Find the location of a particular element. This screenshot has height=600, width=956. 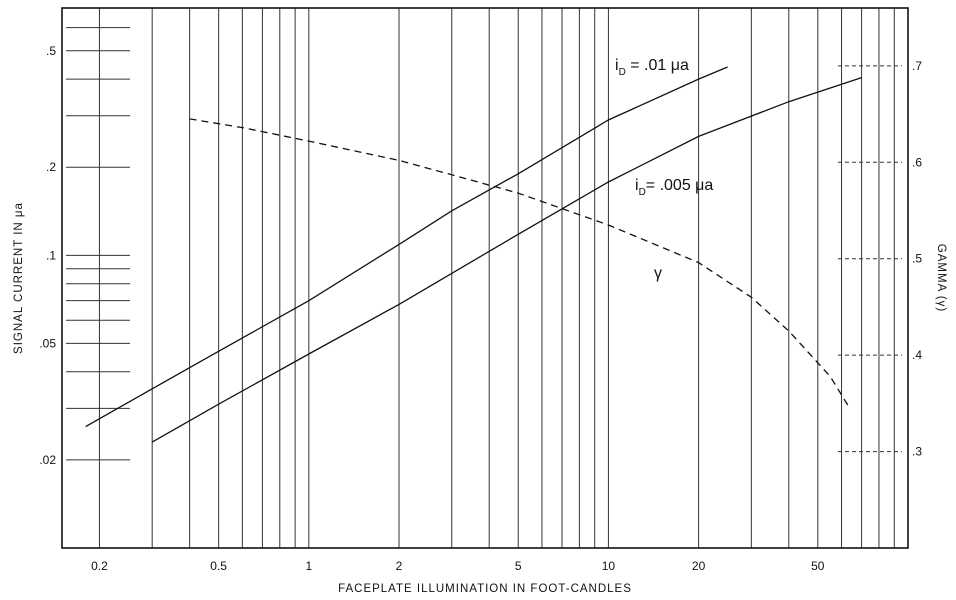

curve-label-01-value: = .01 μa is located at coordinates (657, 65).